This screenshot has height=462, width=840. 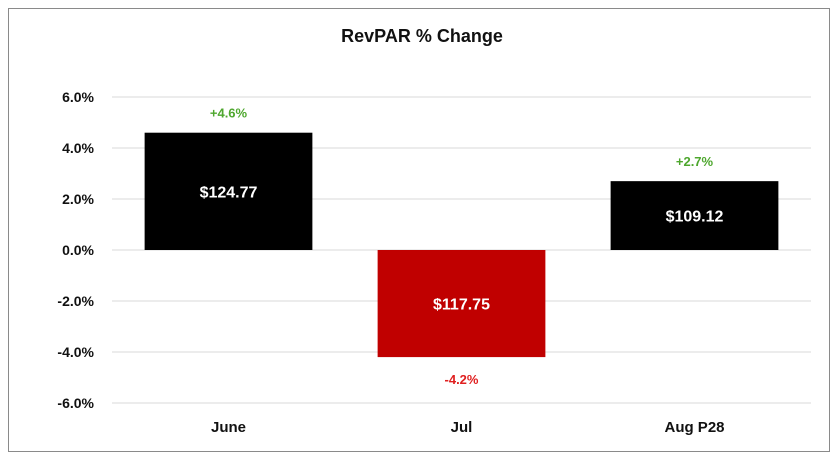 I want to click on y-tick-label: 0.0%, so click(x=78, y=250).